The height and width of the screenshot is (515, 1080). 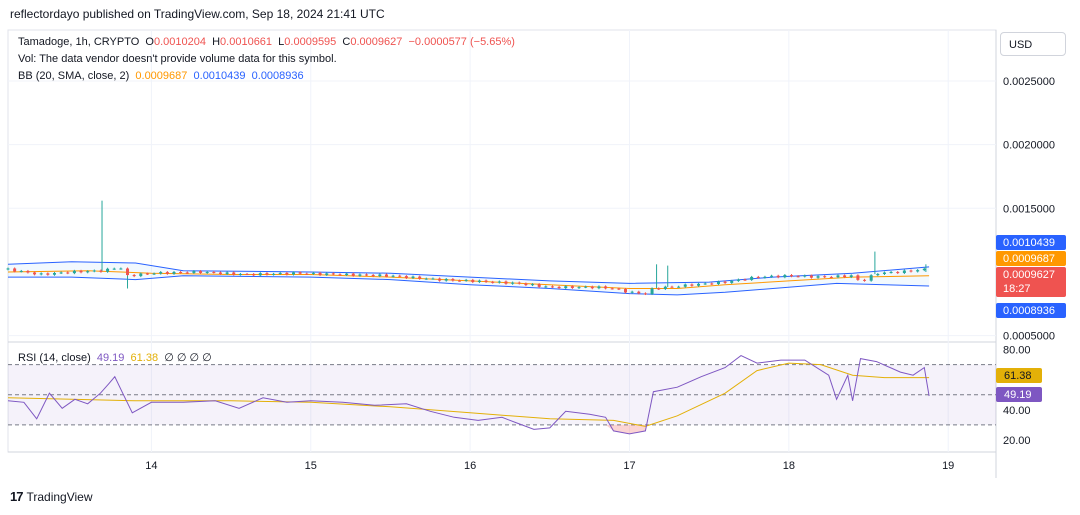 I want to click on rsi-tick-label: 40.00, so click(x=1017, y=411).